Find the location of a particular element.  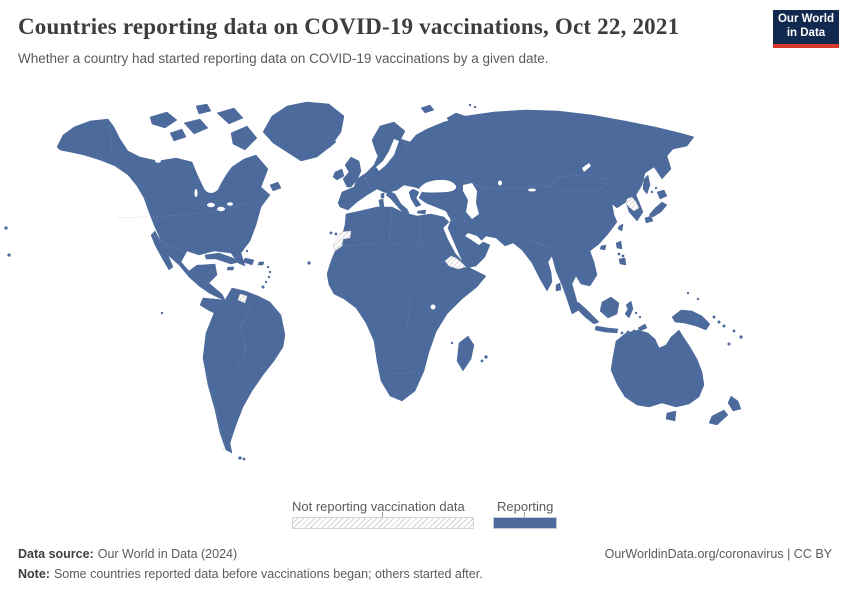

legend-swatch-reporting is located at coordinates (525, 523).